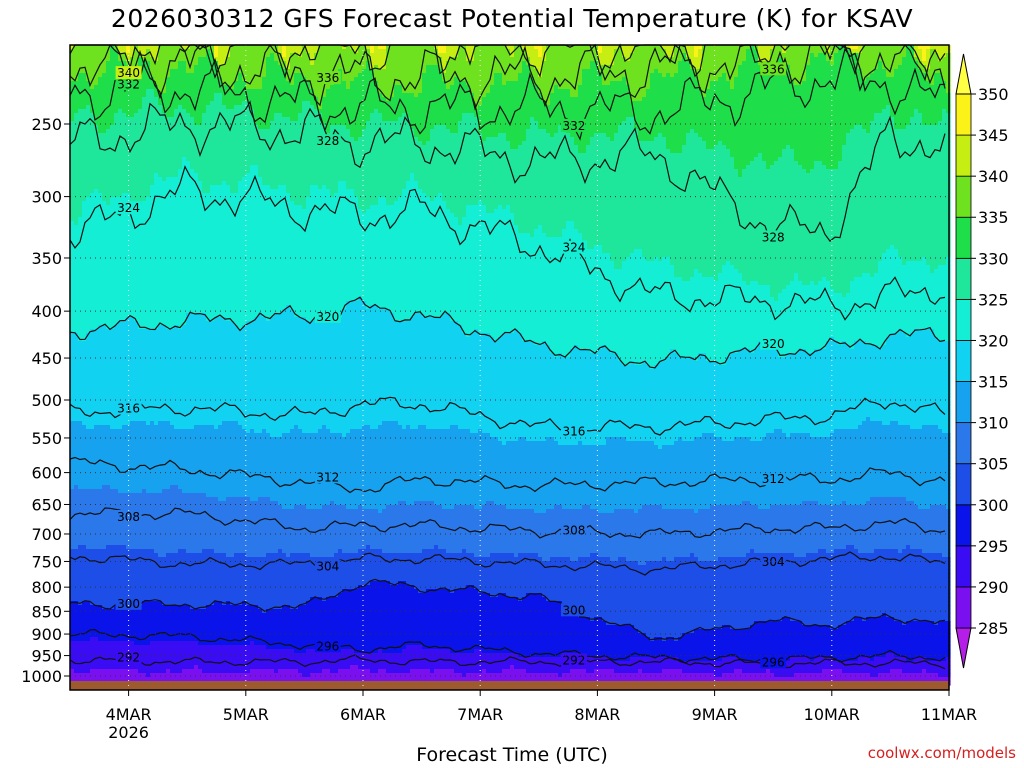  What do you see at coordinates (993, 135) in the screenshot?
I see `colorbar-label: 345` at bounding box center [993, 135].